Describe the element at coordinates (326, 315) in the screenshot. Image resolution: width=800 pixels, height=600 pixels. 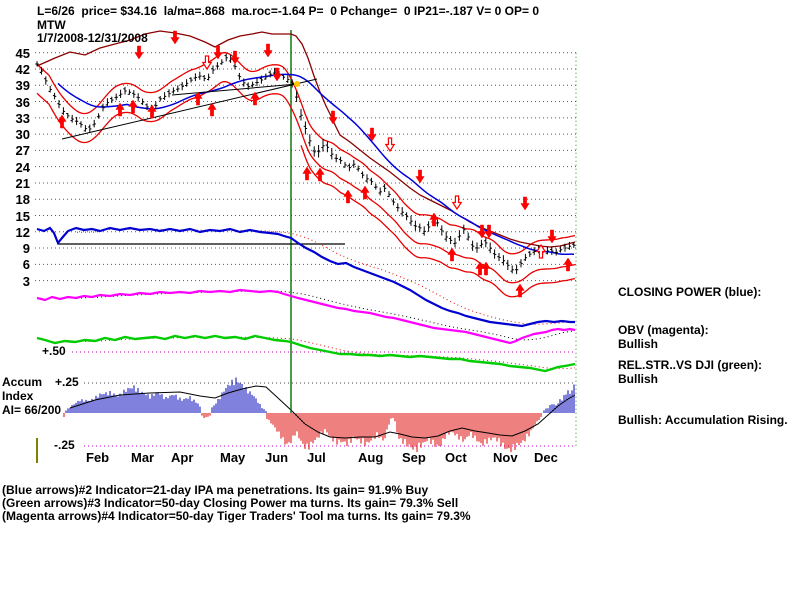
I see `obv-ma-dotted` at that location.